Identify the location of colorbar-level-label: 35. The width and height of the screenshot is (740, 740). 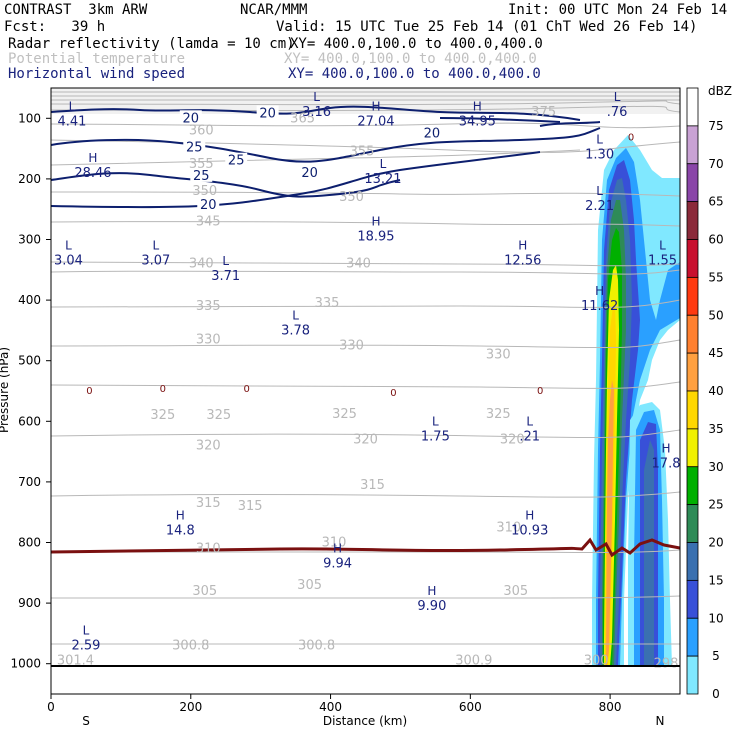
(715, 429).